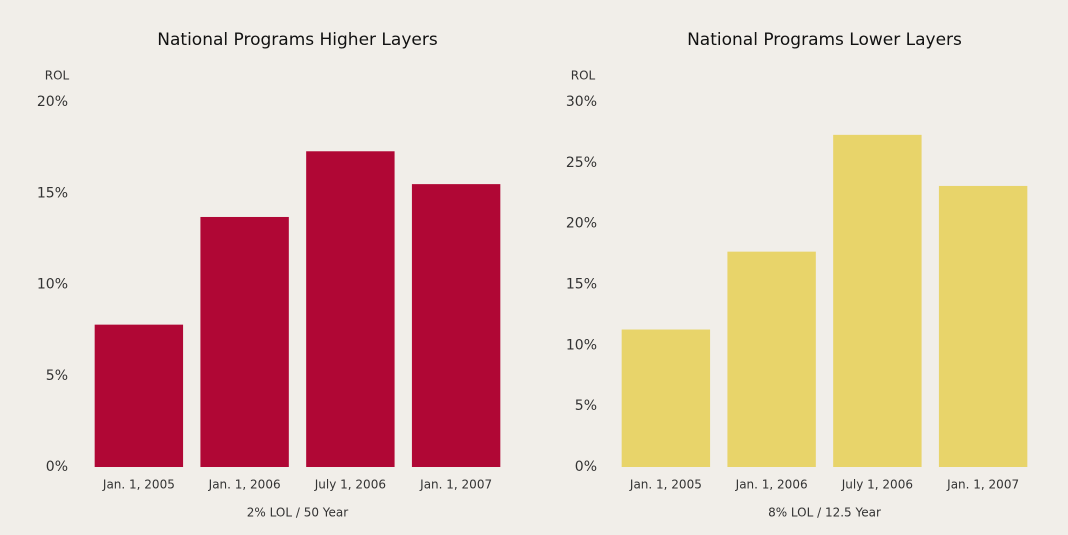  I want to click on x-axis-label: 8% LOL / 12.5 Year, so click(824, 513).